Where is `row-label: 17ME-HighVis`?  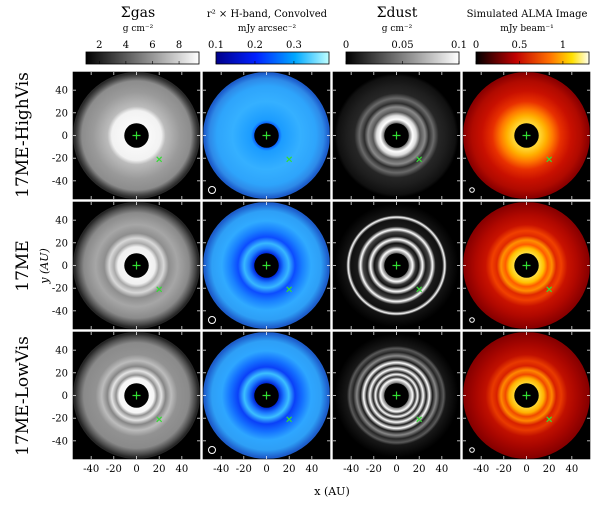
row-label: 17ME-HighVis is located at coordinates (23, 135).